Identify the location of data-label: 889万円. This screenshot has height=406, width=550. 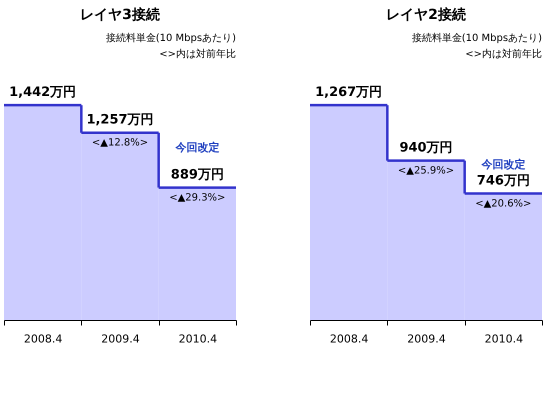
(197, 175).